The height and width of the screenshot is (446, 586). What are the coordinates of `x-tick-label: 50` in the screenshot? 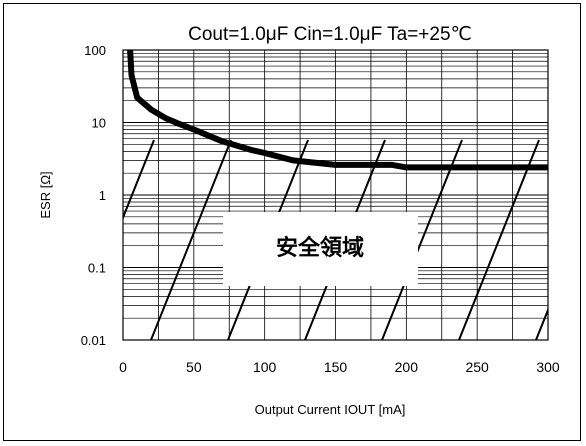 It's located at (194, 367).